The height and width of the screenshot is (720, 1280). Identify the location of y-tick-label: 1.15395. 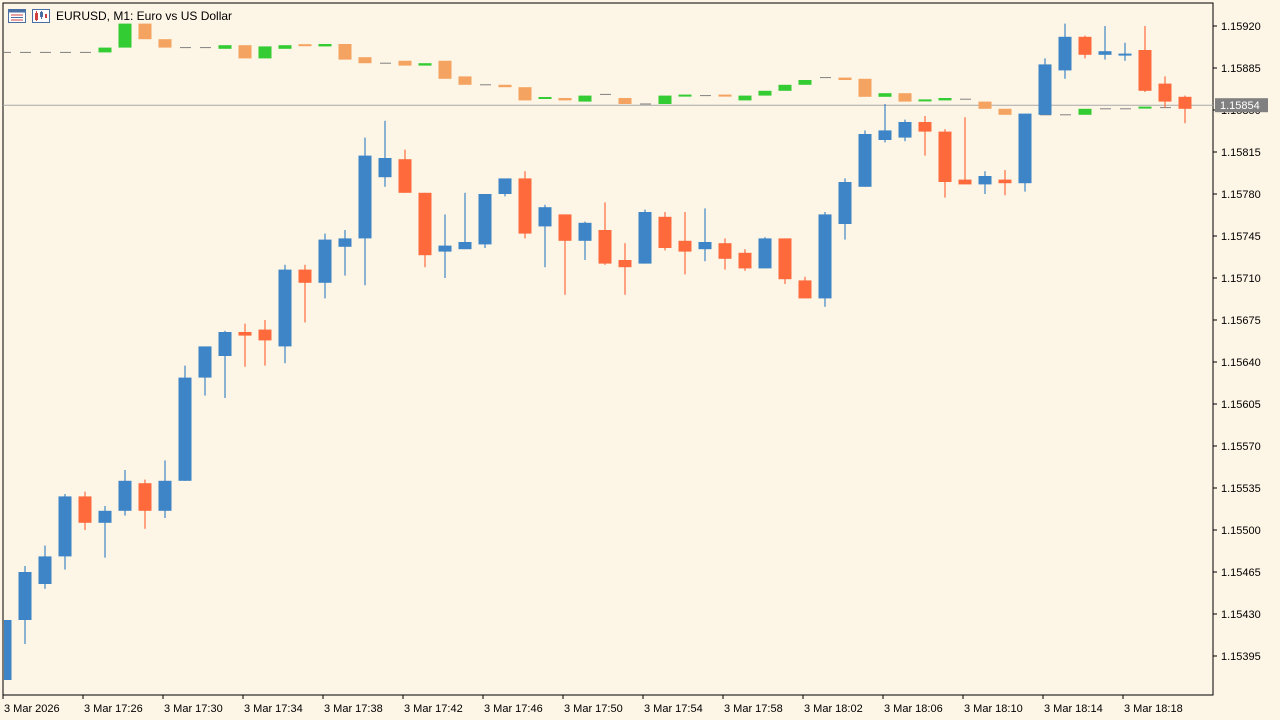
(1241, 657).